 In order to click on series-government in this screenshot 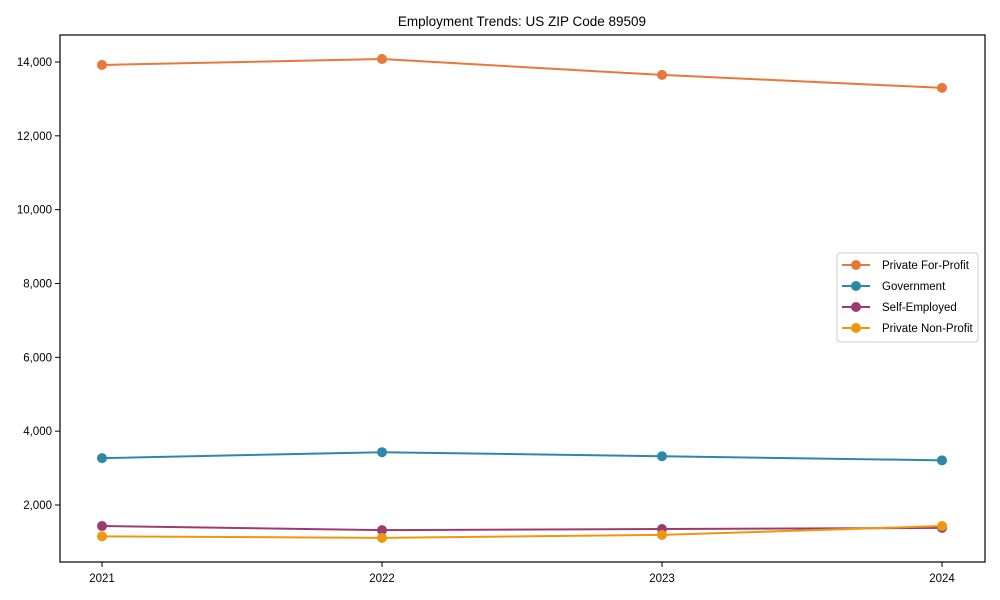, I will do `click(522, 456)`.